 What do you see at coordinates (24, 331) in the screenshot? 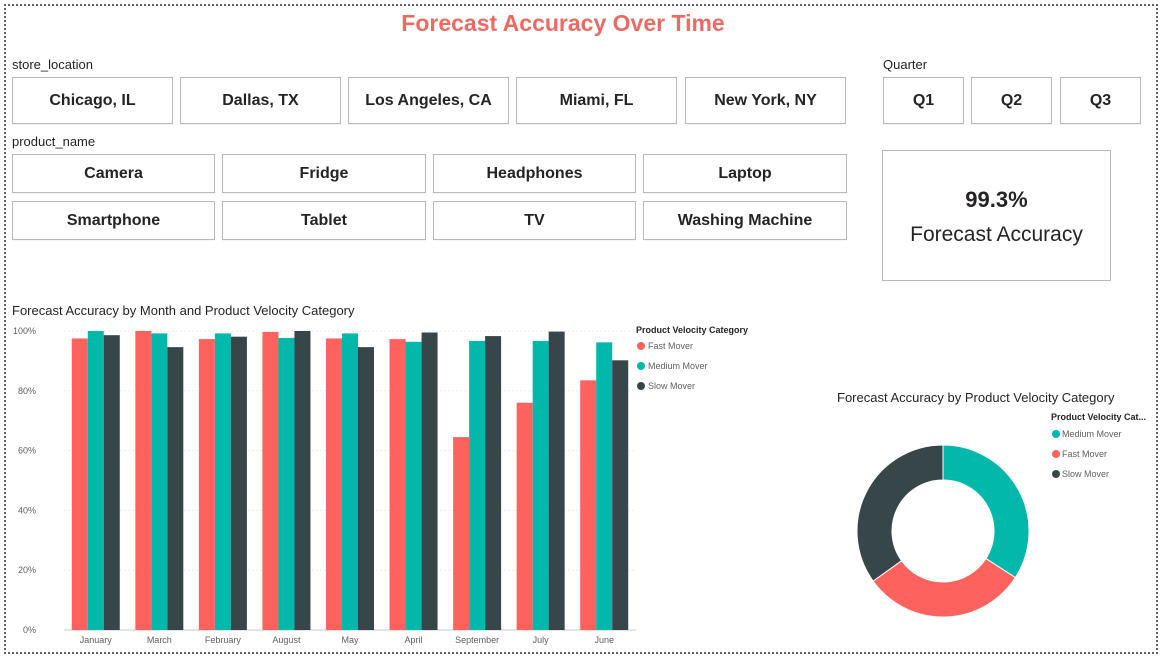
I see `y-tick-label: 100%` at bounding box center [24, 331].